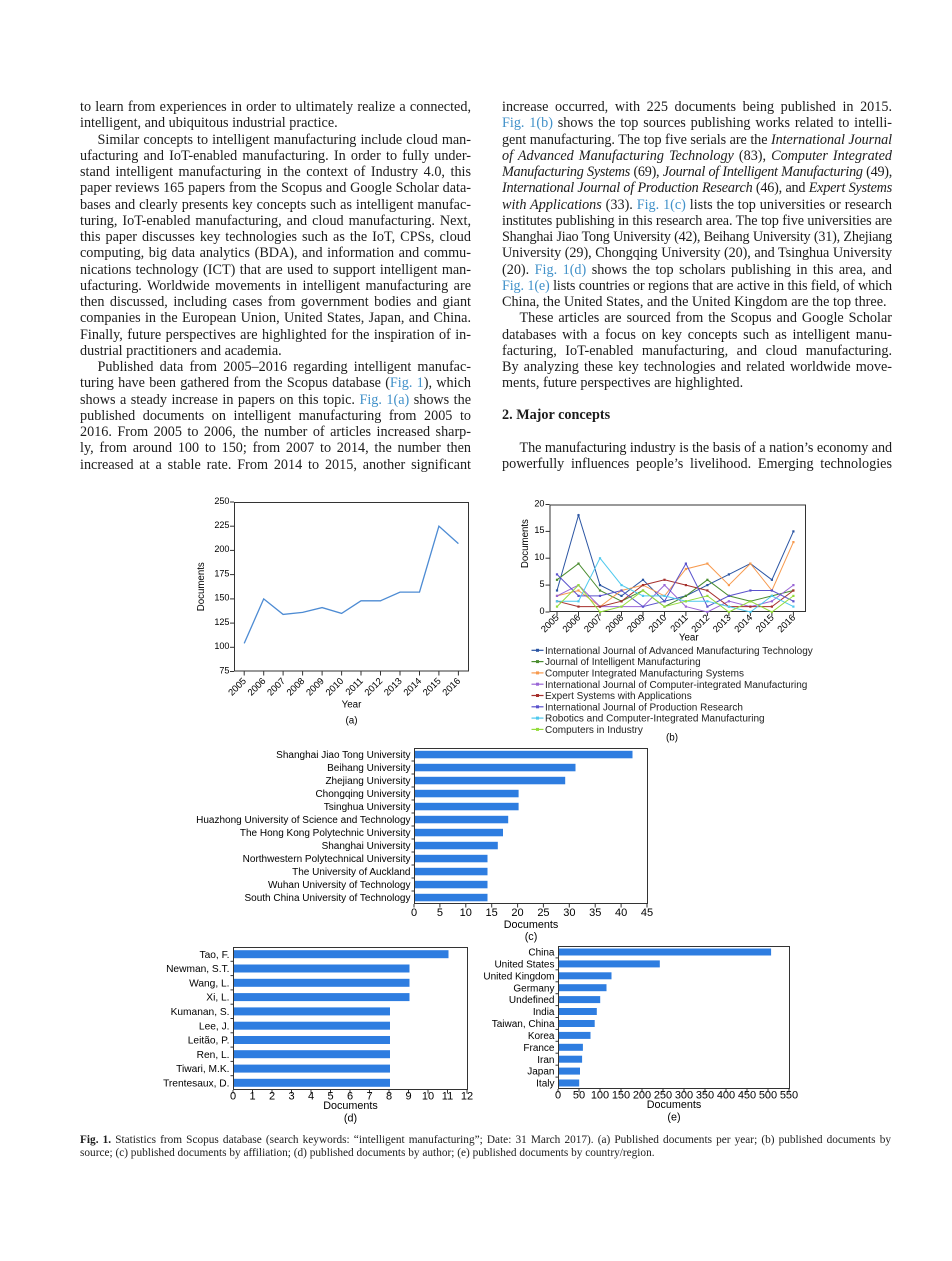 The image size is (952, 1261). I want to click on svg-text: India, so click(544, 1012).